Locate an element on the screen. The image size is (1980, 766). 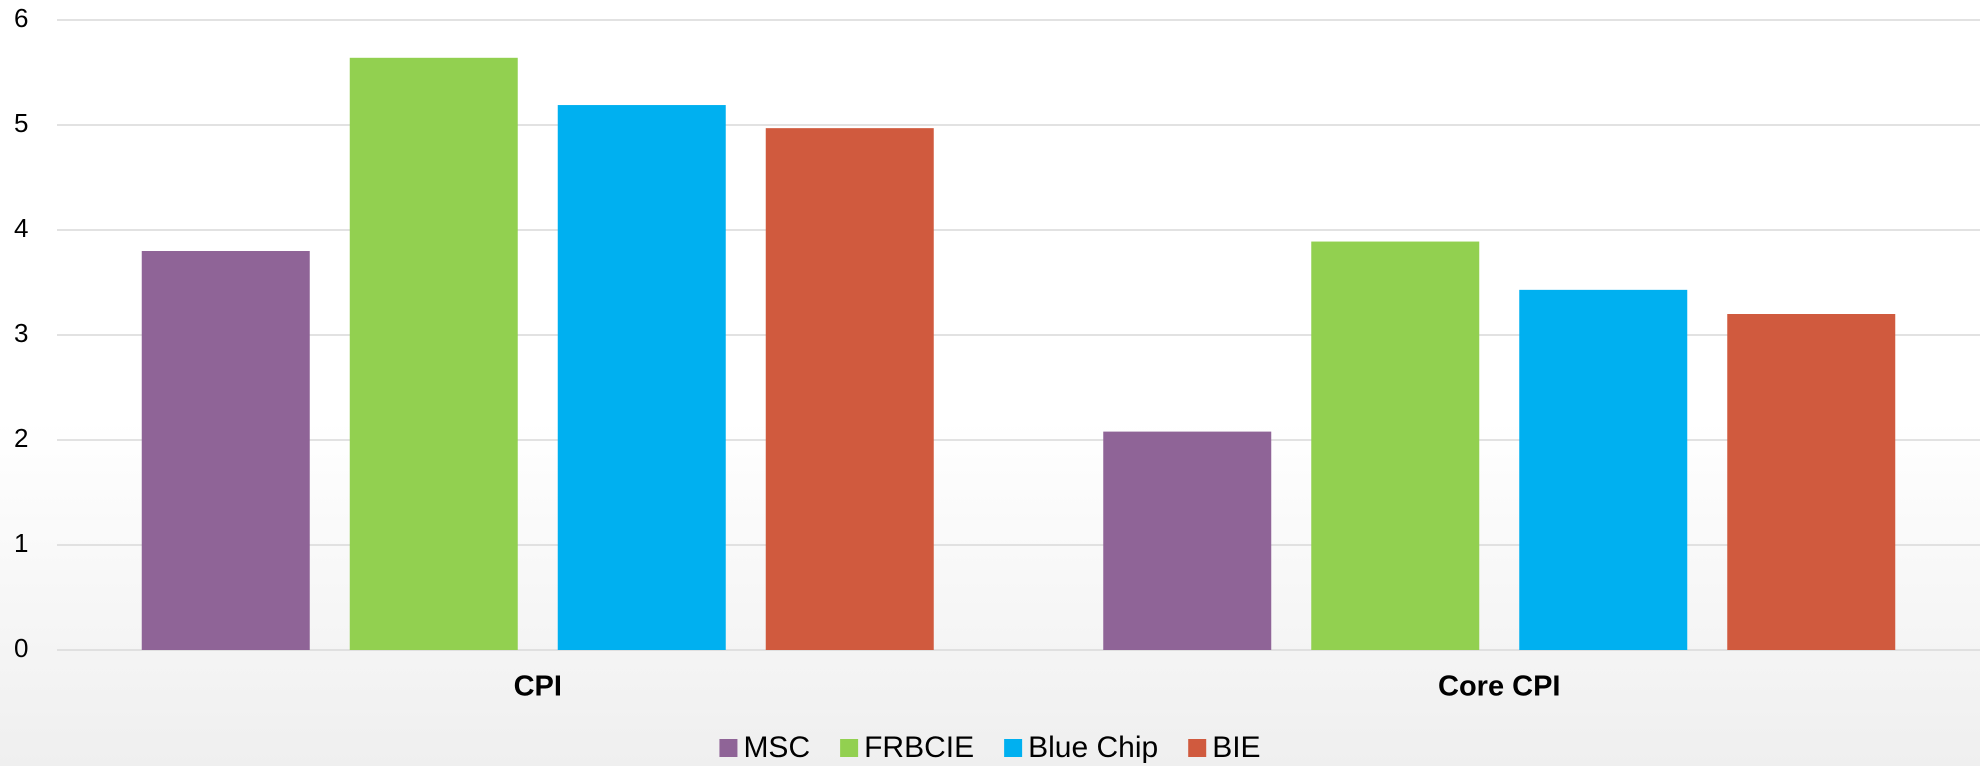
y-tick-label: 5 is located at coordinates (21, 123).